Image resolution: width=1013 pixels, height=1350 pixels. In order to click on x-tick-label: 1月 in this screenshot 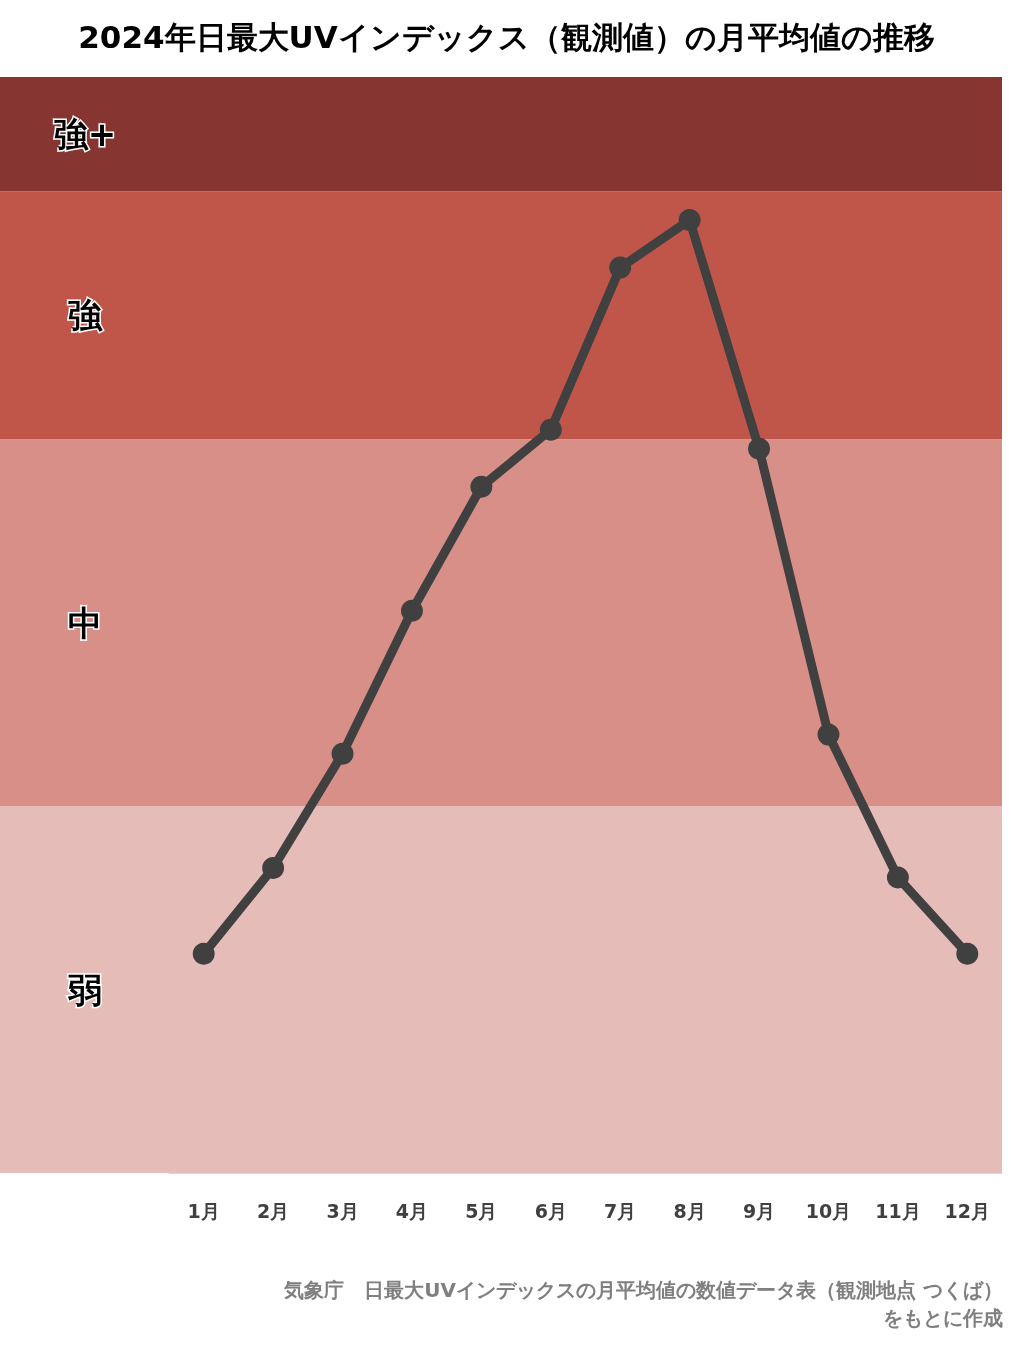, I will do `click(203, 1210)`.